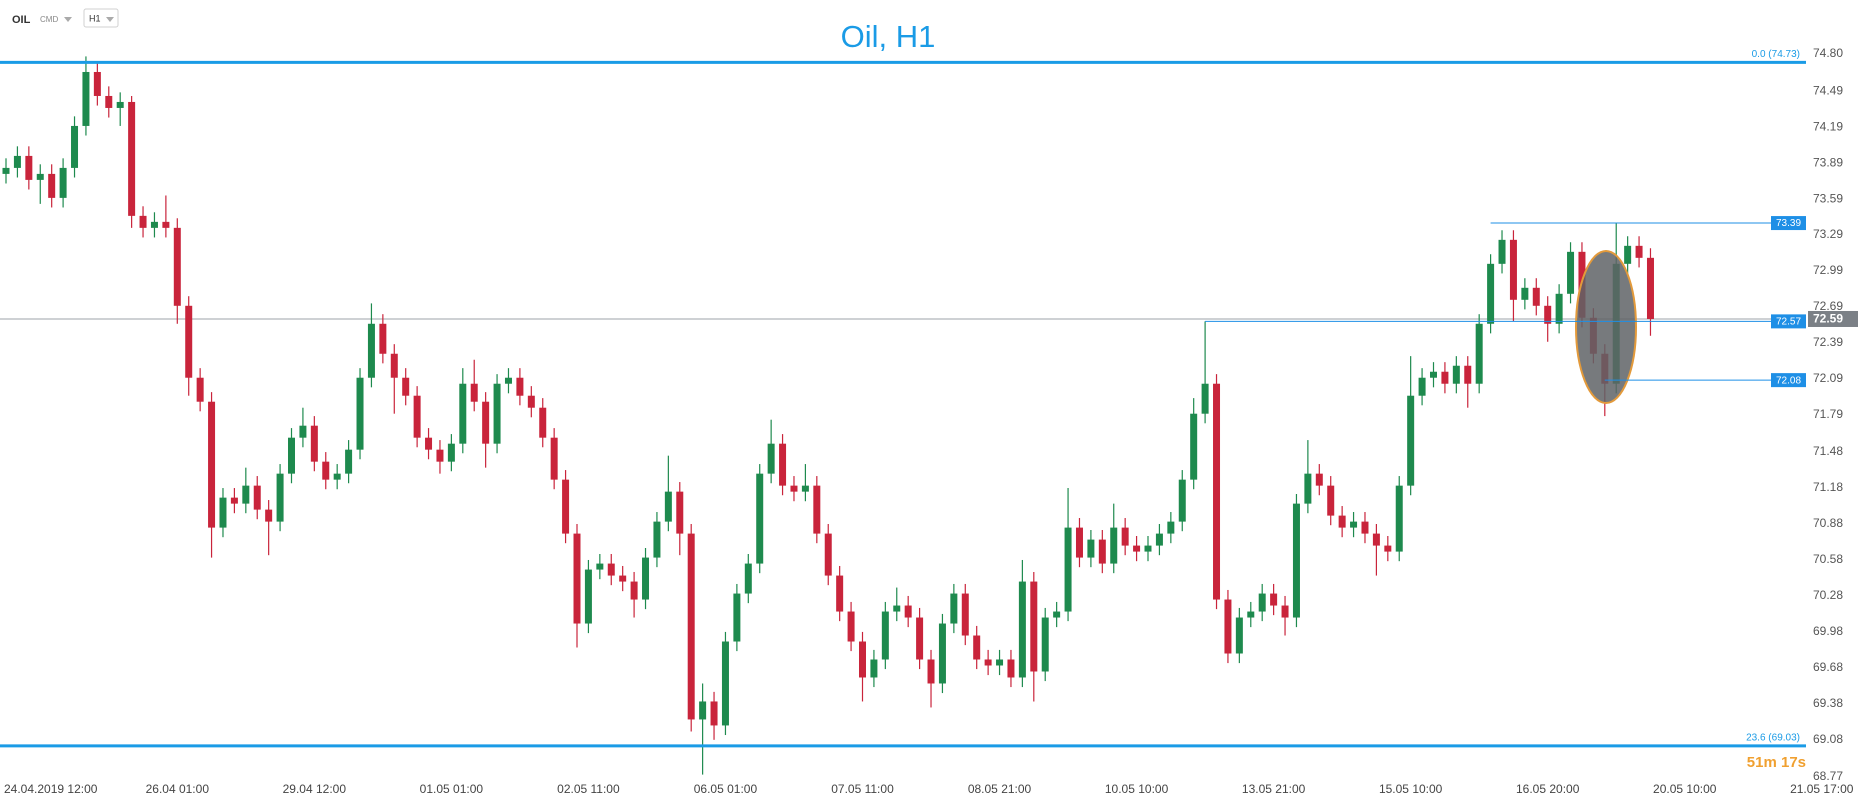 The width and height of the screenshot is (1866, 805). Describe the element at coordinates (1828, 703) in the screenshot. I see `y-tick-label: 69.38` at that location.